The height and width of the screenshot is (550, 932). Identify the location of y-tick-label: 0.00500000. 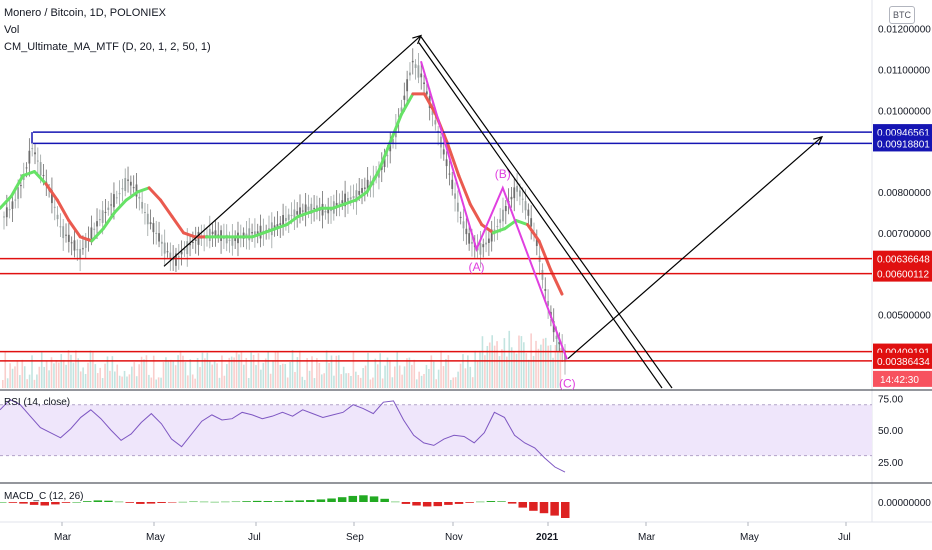
(904, 315).